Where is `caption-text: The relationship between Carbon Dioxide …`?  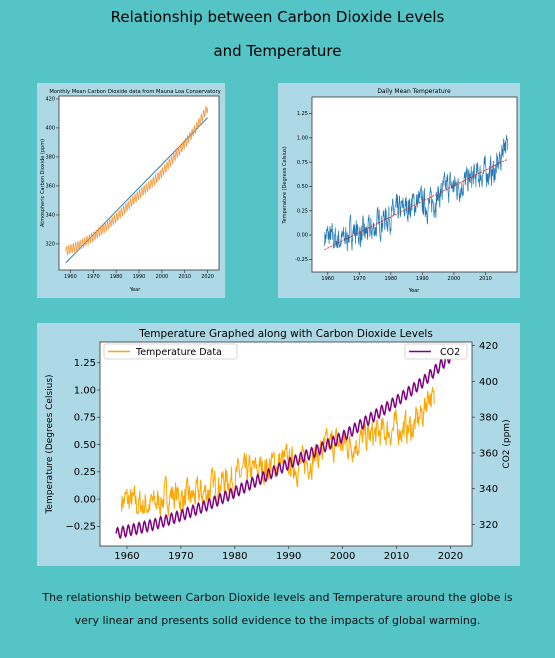 caption-text: The relationship between Carbon Dioxide … is located at coordinates (277, 609).